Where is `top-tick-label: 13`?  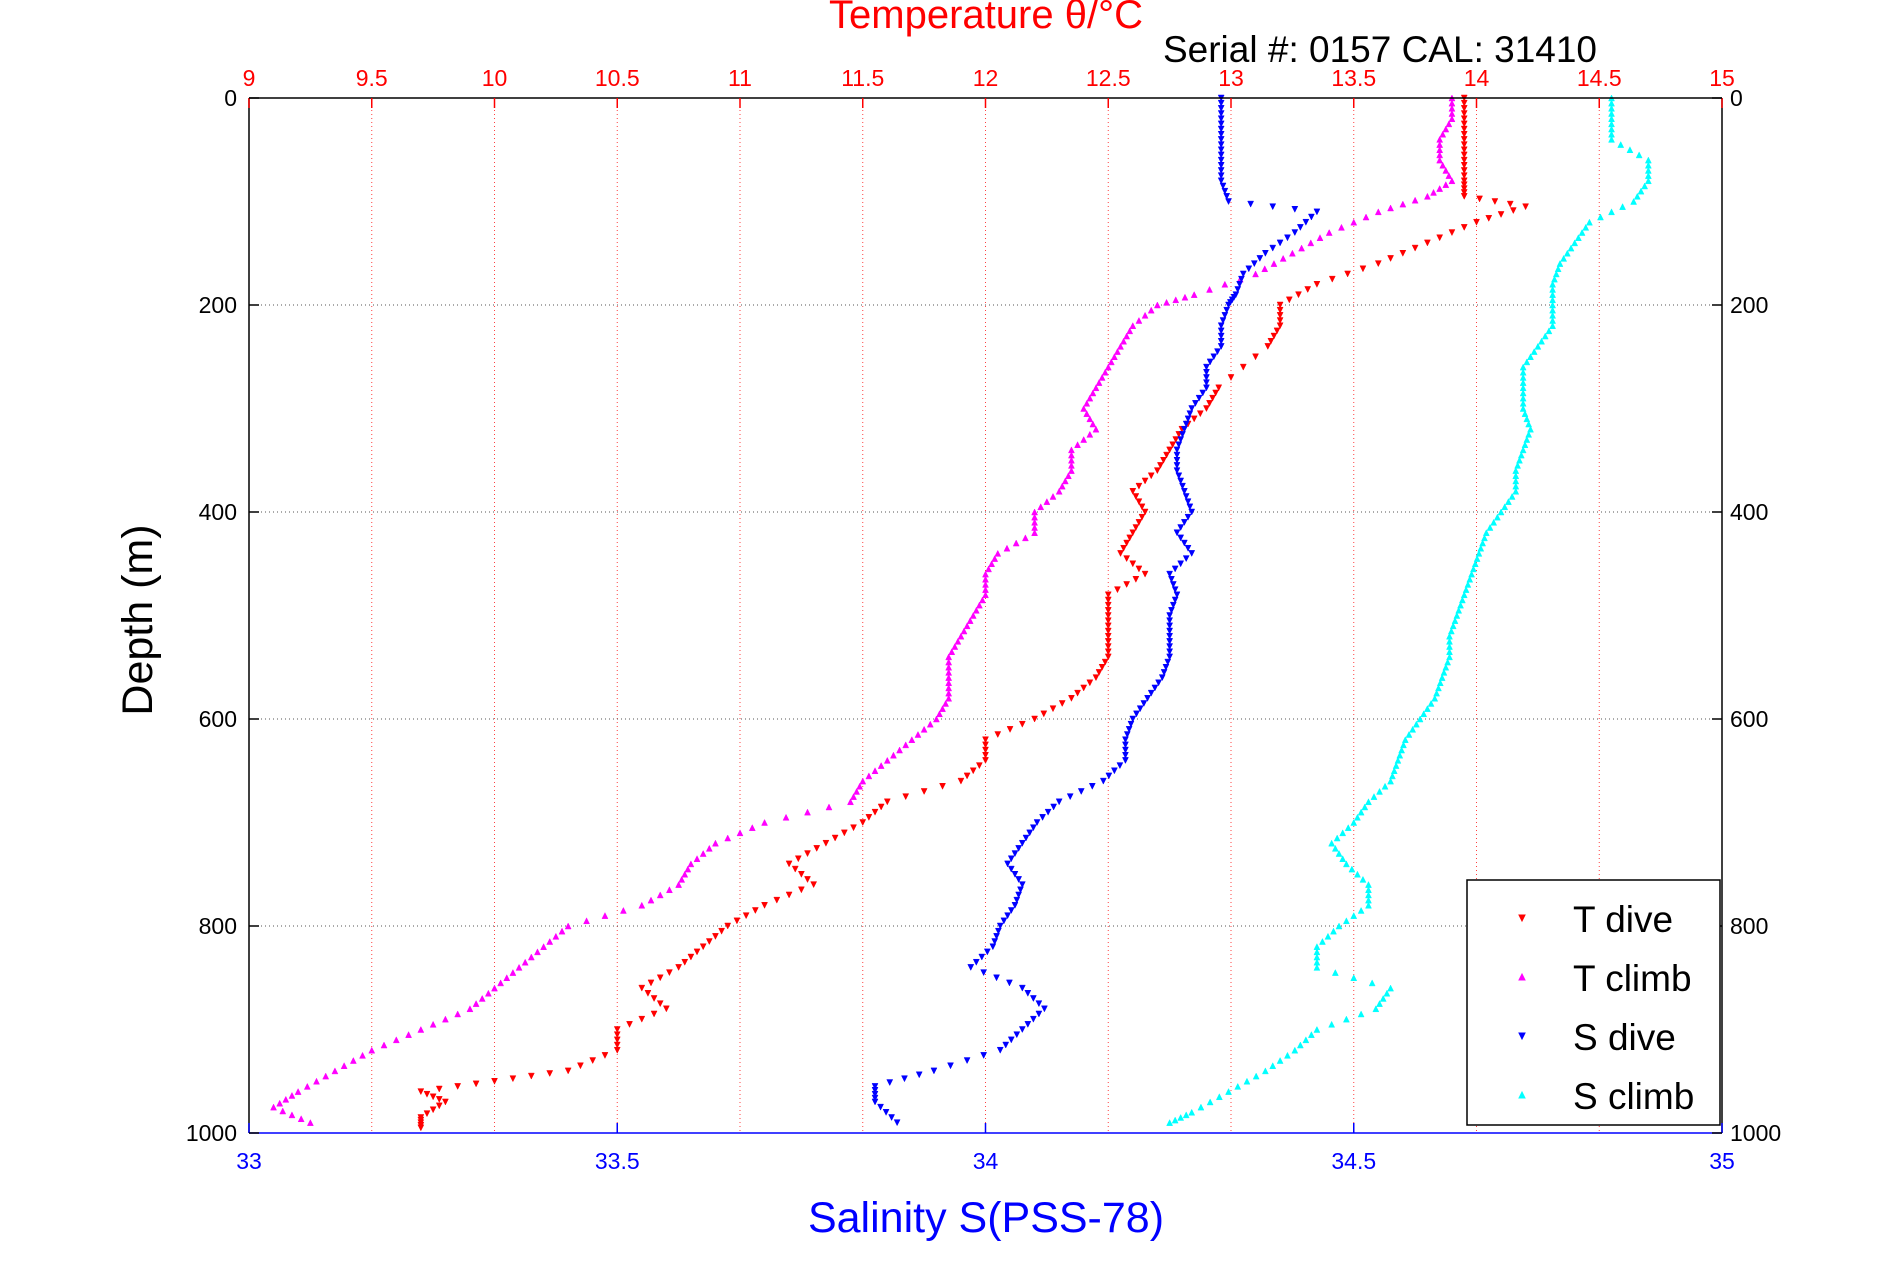
top-tick-label: 13 is located at coordinates (1231, 78).